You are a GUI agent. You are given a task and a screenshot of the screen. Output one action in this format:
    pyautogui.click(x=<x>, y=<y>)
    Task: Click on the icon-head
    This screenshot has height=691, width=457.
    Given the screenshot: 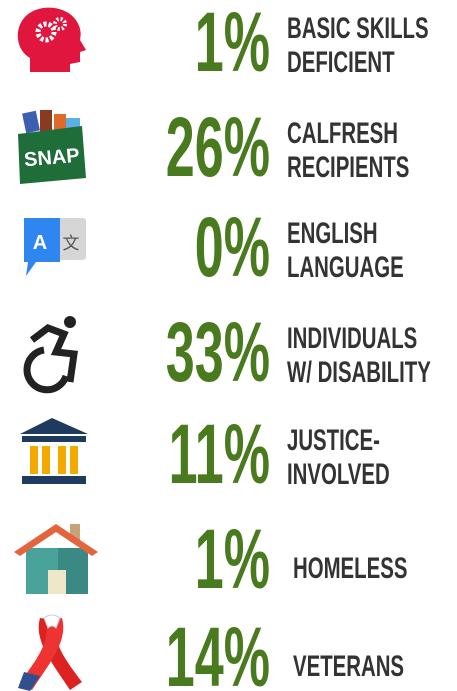 What is the action you would take?
    pyautogui.click(x=51, y=39)
    